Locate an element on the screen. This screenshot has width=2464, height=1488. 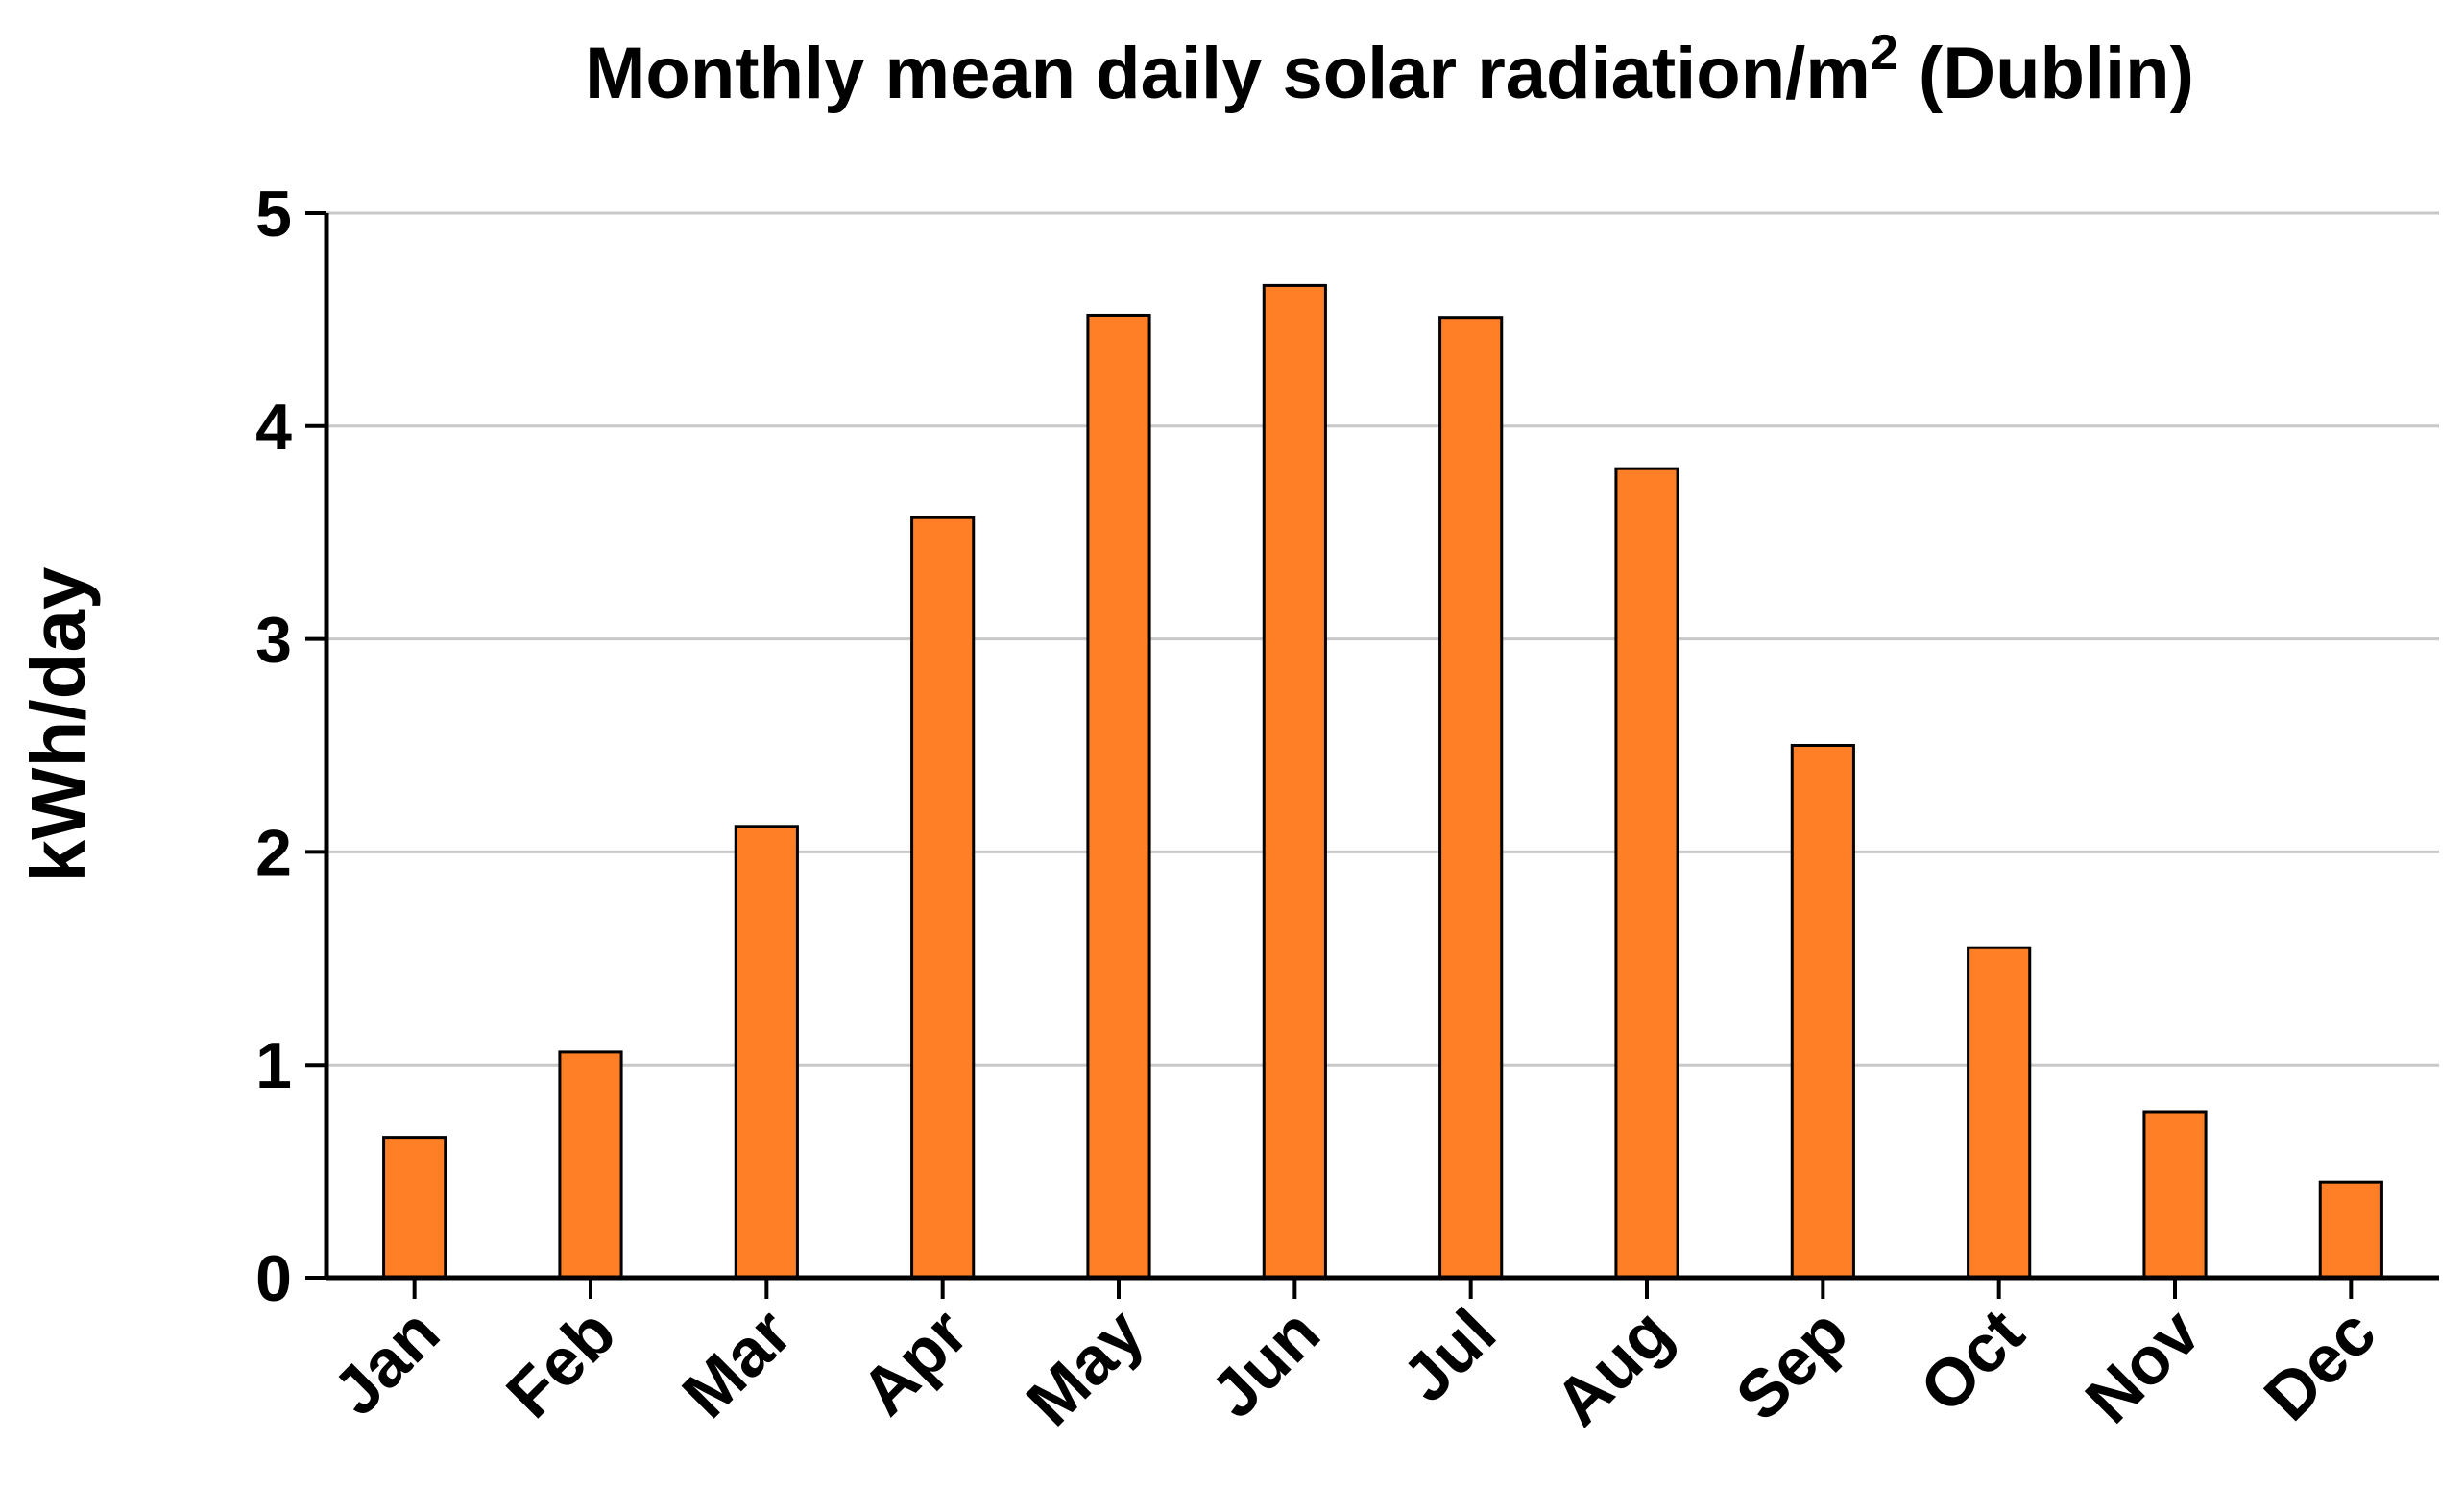
y-axis-label: kWh/day is located at coordinates (58, 724).